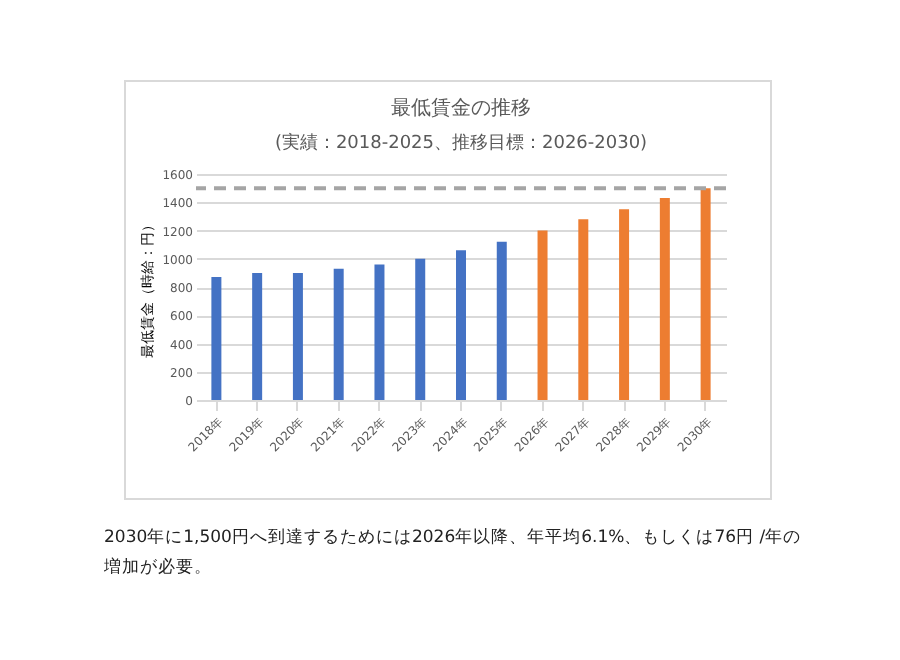 The width and height of the screenshot is (900, 660). Describe the element at coordinates (461, 108) in the screenshot. I see `chart-title: 最低賃金の推移` at that location.